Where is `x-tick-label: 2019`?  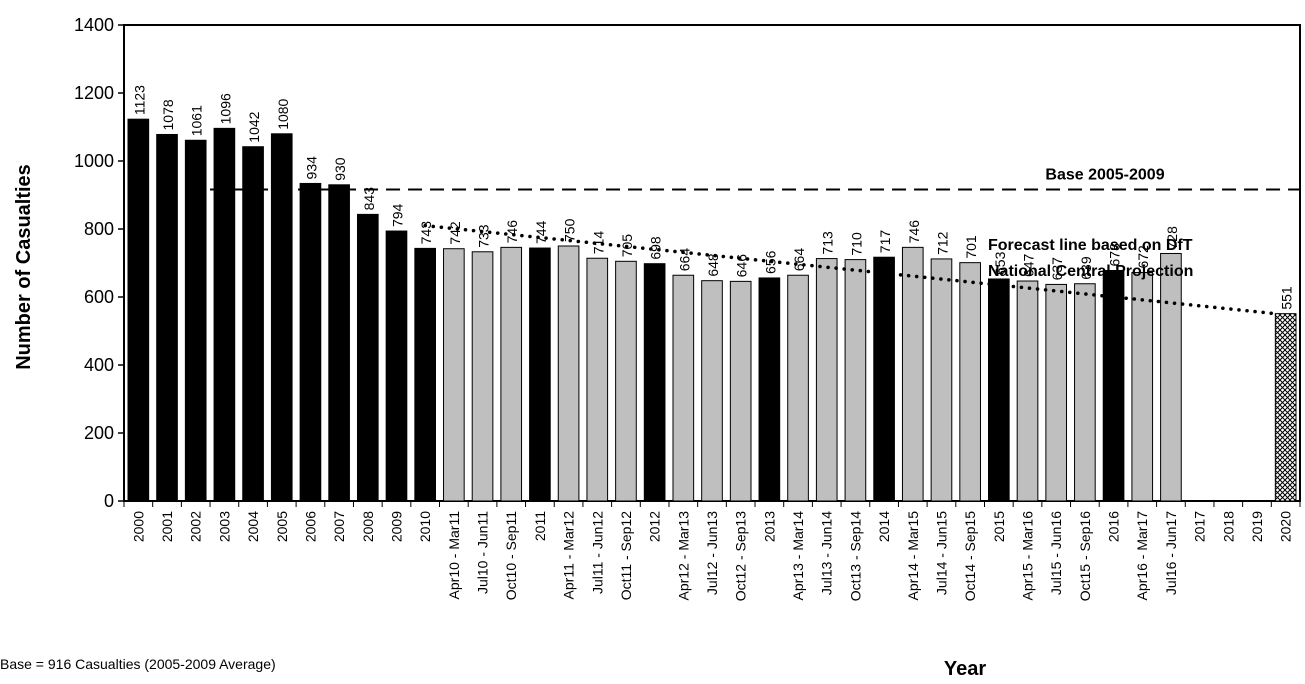 x-tick-label: 2019 is located at coordinates (1257, 526).